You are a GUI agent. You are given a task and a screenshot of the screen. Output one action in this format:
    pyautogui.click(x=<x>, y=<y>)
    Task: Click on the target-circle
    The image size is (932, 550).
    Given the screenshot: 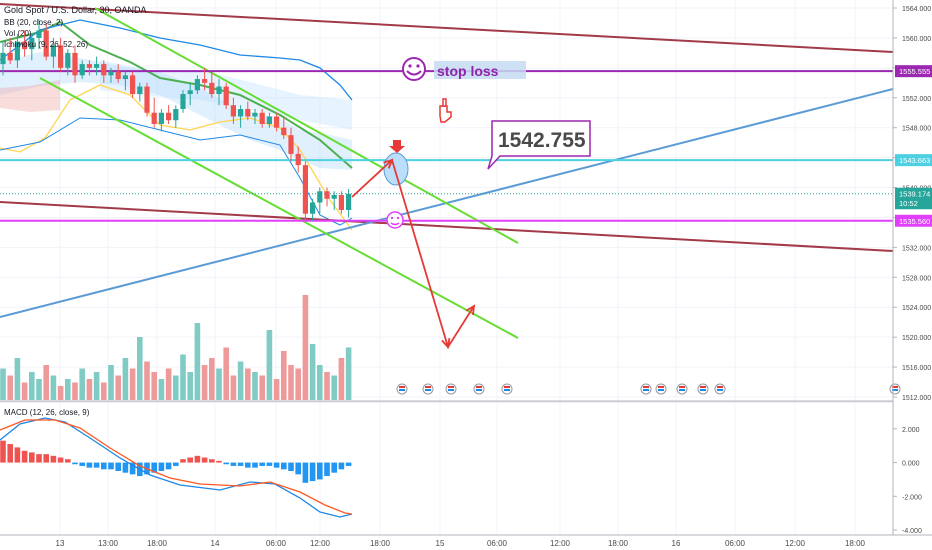 What is the action you would take?
    pyautogui.click(x=396, y=169)
    